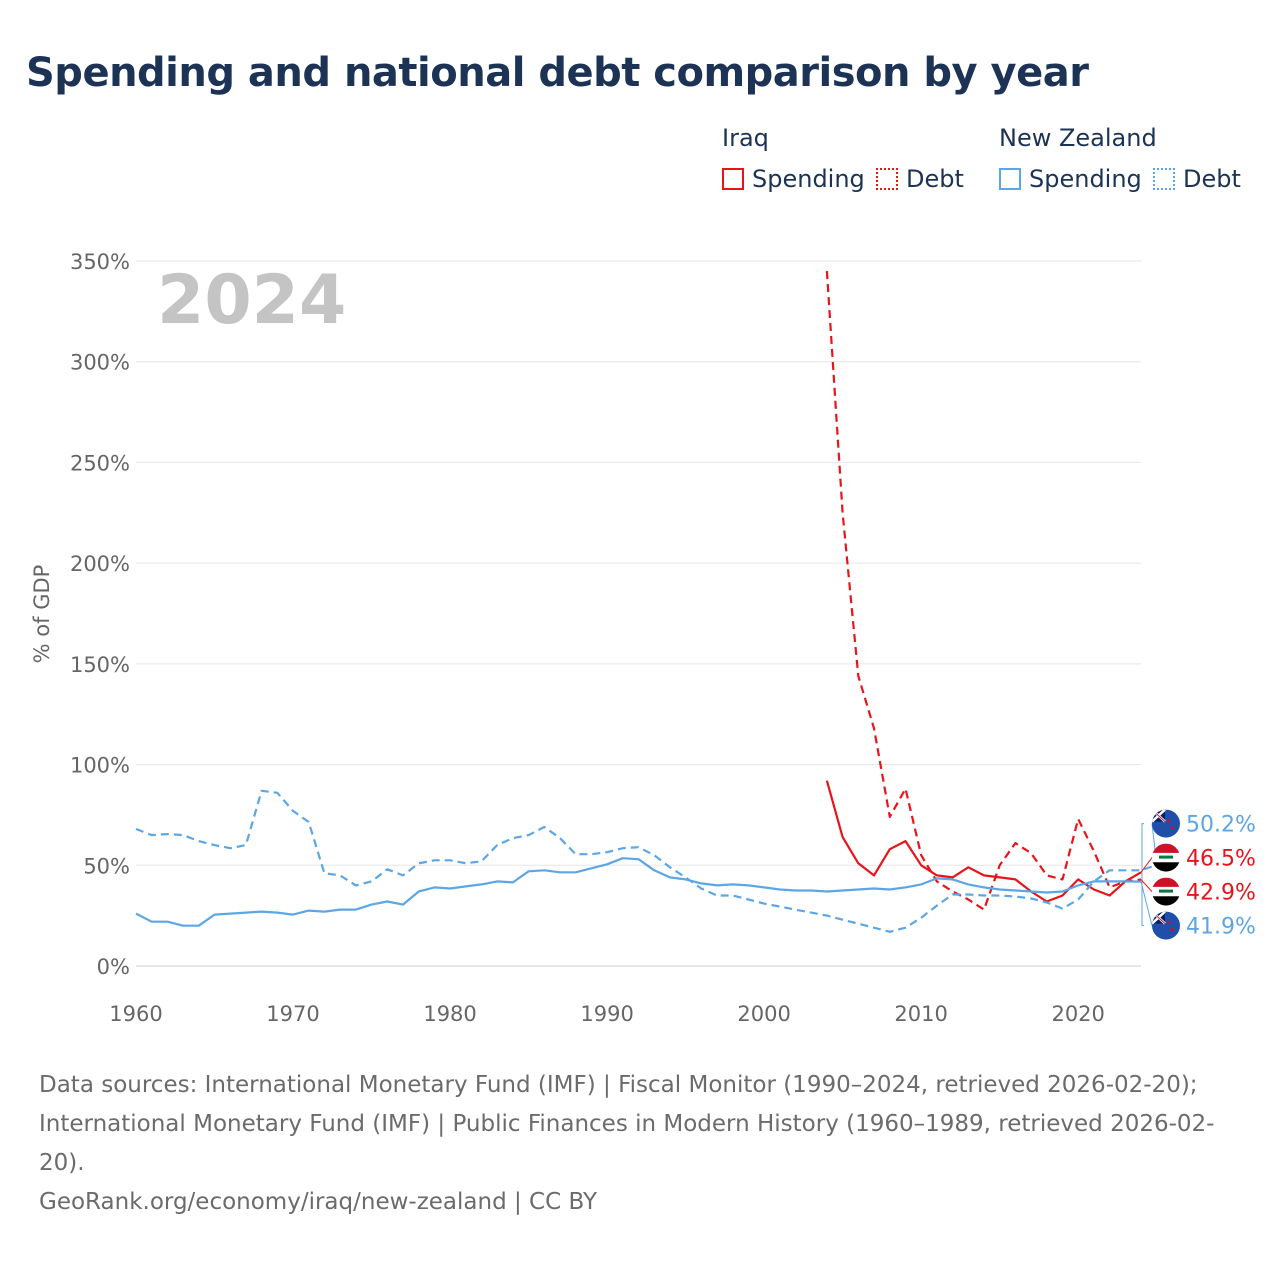  I want to click on legend-iraq-debt: Debt, so click(920, 179).